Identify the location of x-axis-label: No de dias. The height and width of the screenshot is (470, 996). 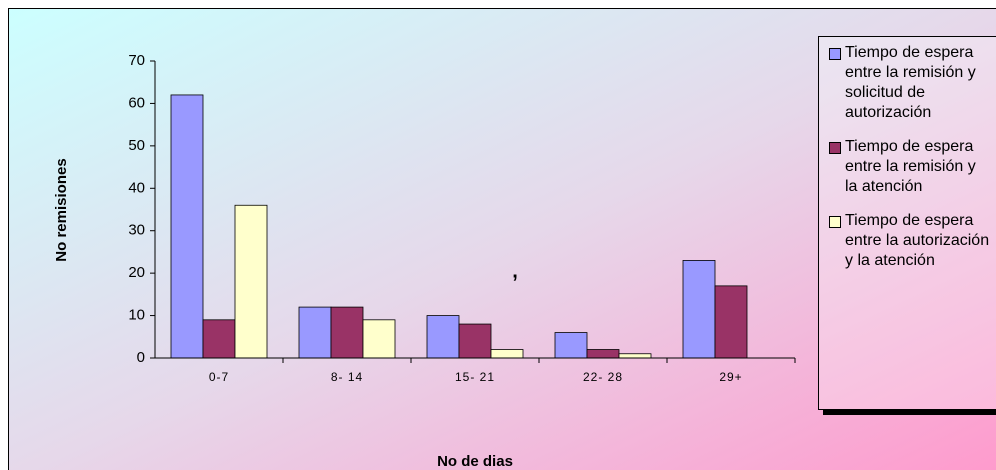
(475, 461).